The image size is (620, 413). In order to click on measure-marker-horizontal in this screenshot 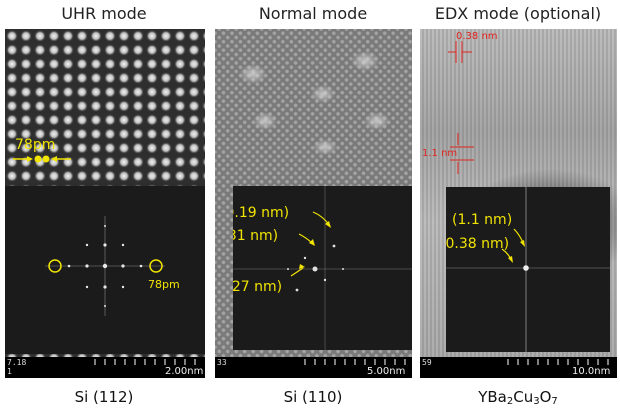, I will do `click(460, 52)`.